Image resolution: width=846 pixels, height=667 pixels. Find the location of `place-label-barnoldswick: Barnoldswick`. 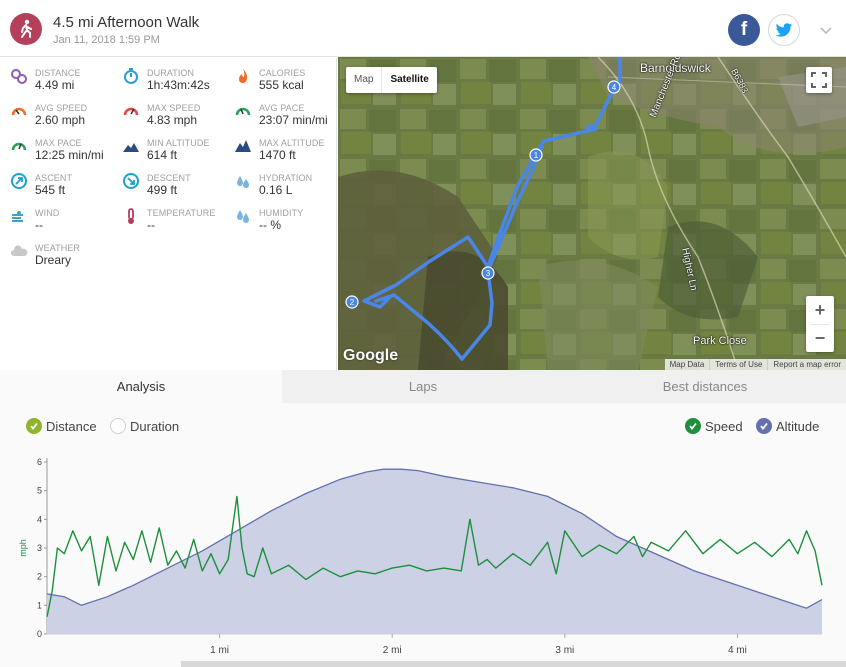

place-label-barnoldswick: Barnoldswick is located at coordinates (675, 68).